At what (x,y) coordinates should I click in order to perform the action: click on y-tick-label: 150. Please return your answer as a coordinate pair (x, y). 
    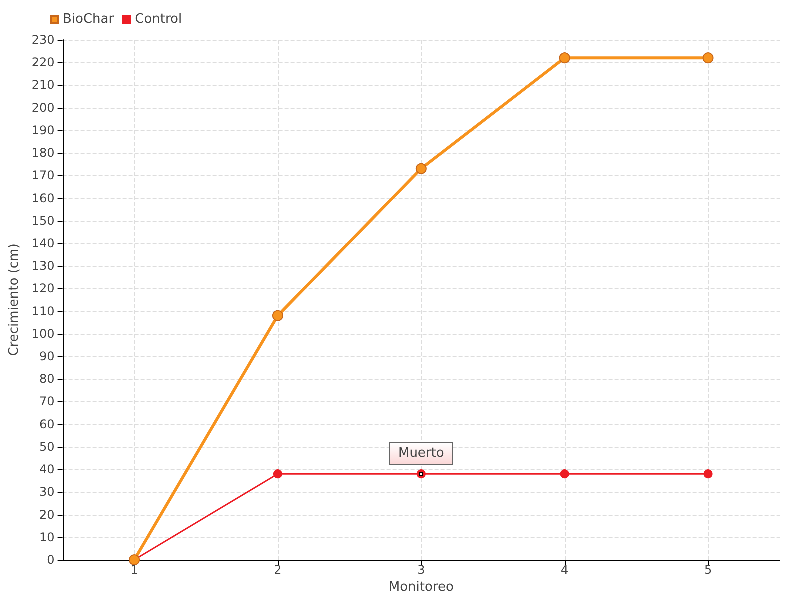
    Looking at the image, I should click on (43, 221).